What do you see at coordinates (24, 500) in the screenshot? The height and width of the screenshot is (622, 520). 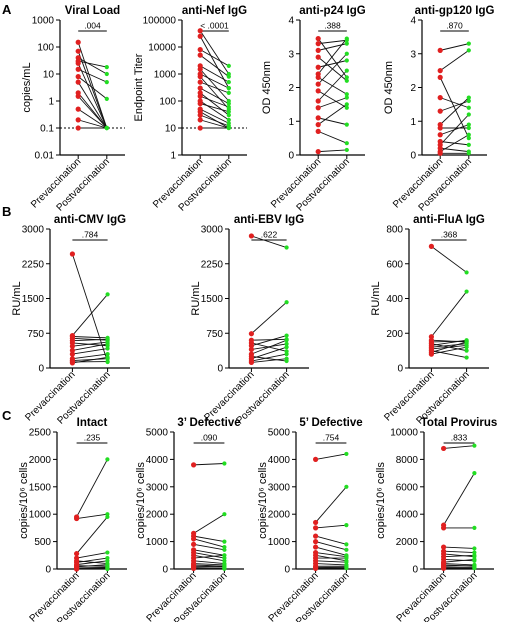 I see `y-axis-label: copies/10⁶ cells` at bounding box center [24, 500].